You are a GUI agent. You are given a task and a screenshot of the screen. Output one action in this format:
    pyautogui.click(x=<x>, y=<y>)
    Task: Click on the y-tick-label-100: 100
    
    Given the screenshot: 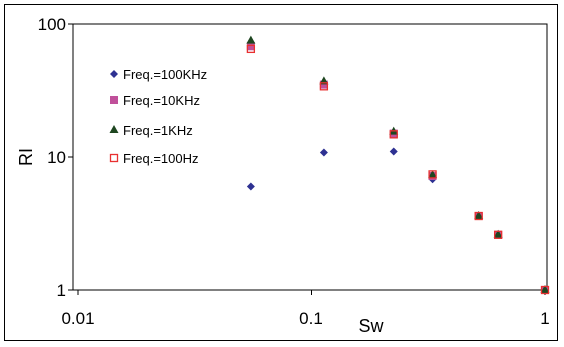 What is the action you would take?
    pyautogui.click(x=52, y=24)
    